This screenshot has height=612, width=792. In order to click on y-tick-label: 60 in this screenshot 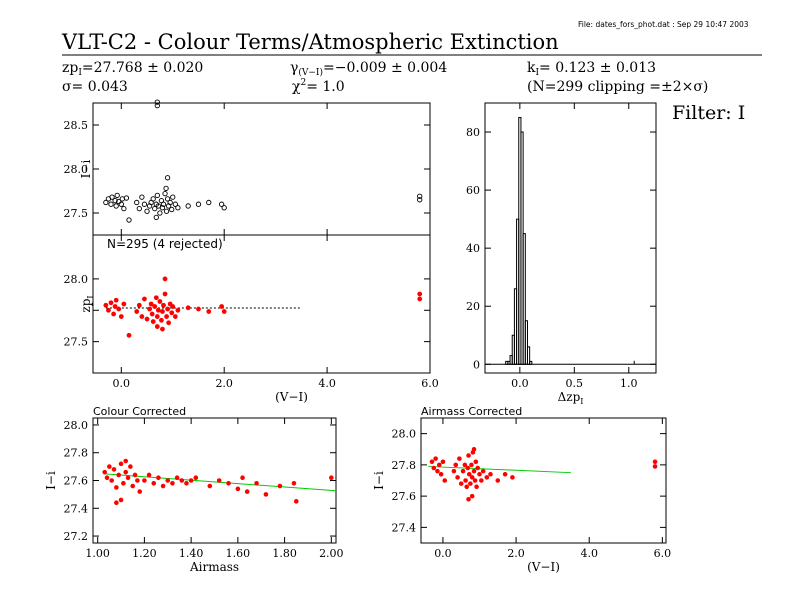, I will do `click(473, 190)`.